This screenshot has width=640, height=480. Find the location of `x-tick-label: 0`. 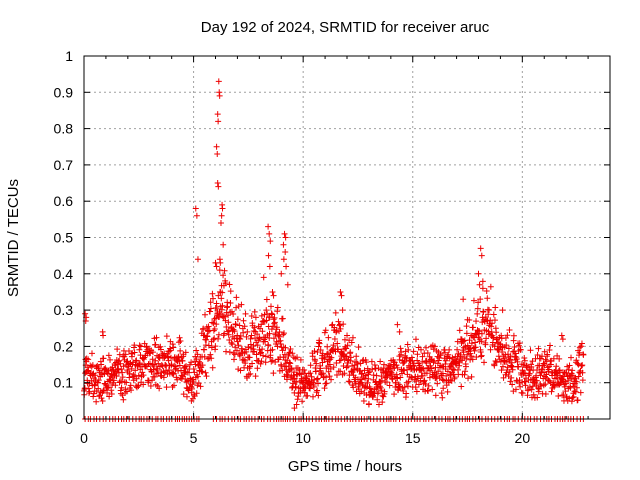

x-tick-label: 0 is located at coordinates (84, 438).